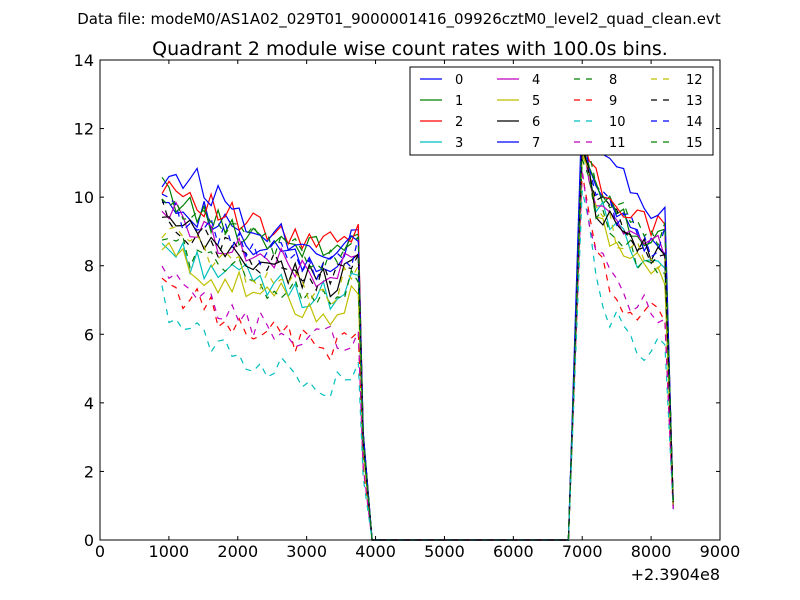  What do you see at coordinates (675, 574) in the screenshot?
I see `x-offset-label: +2.3904e8` at bounding box center [675, 574].